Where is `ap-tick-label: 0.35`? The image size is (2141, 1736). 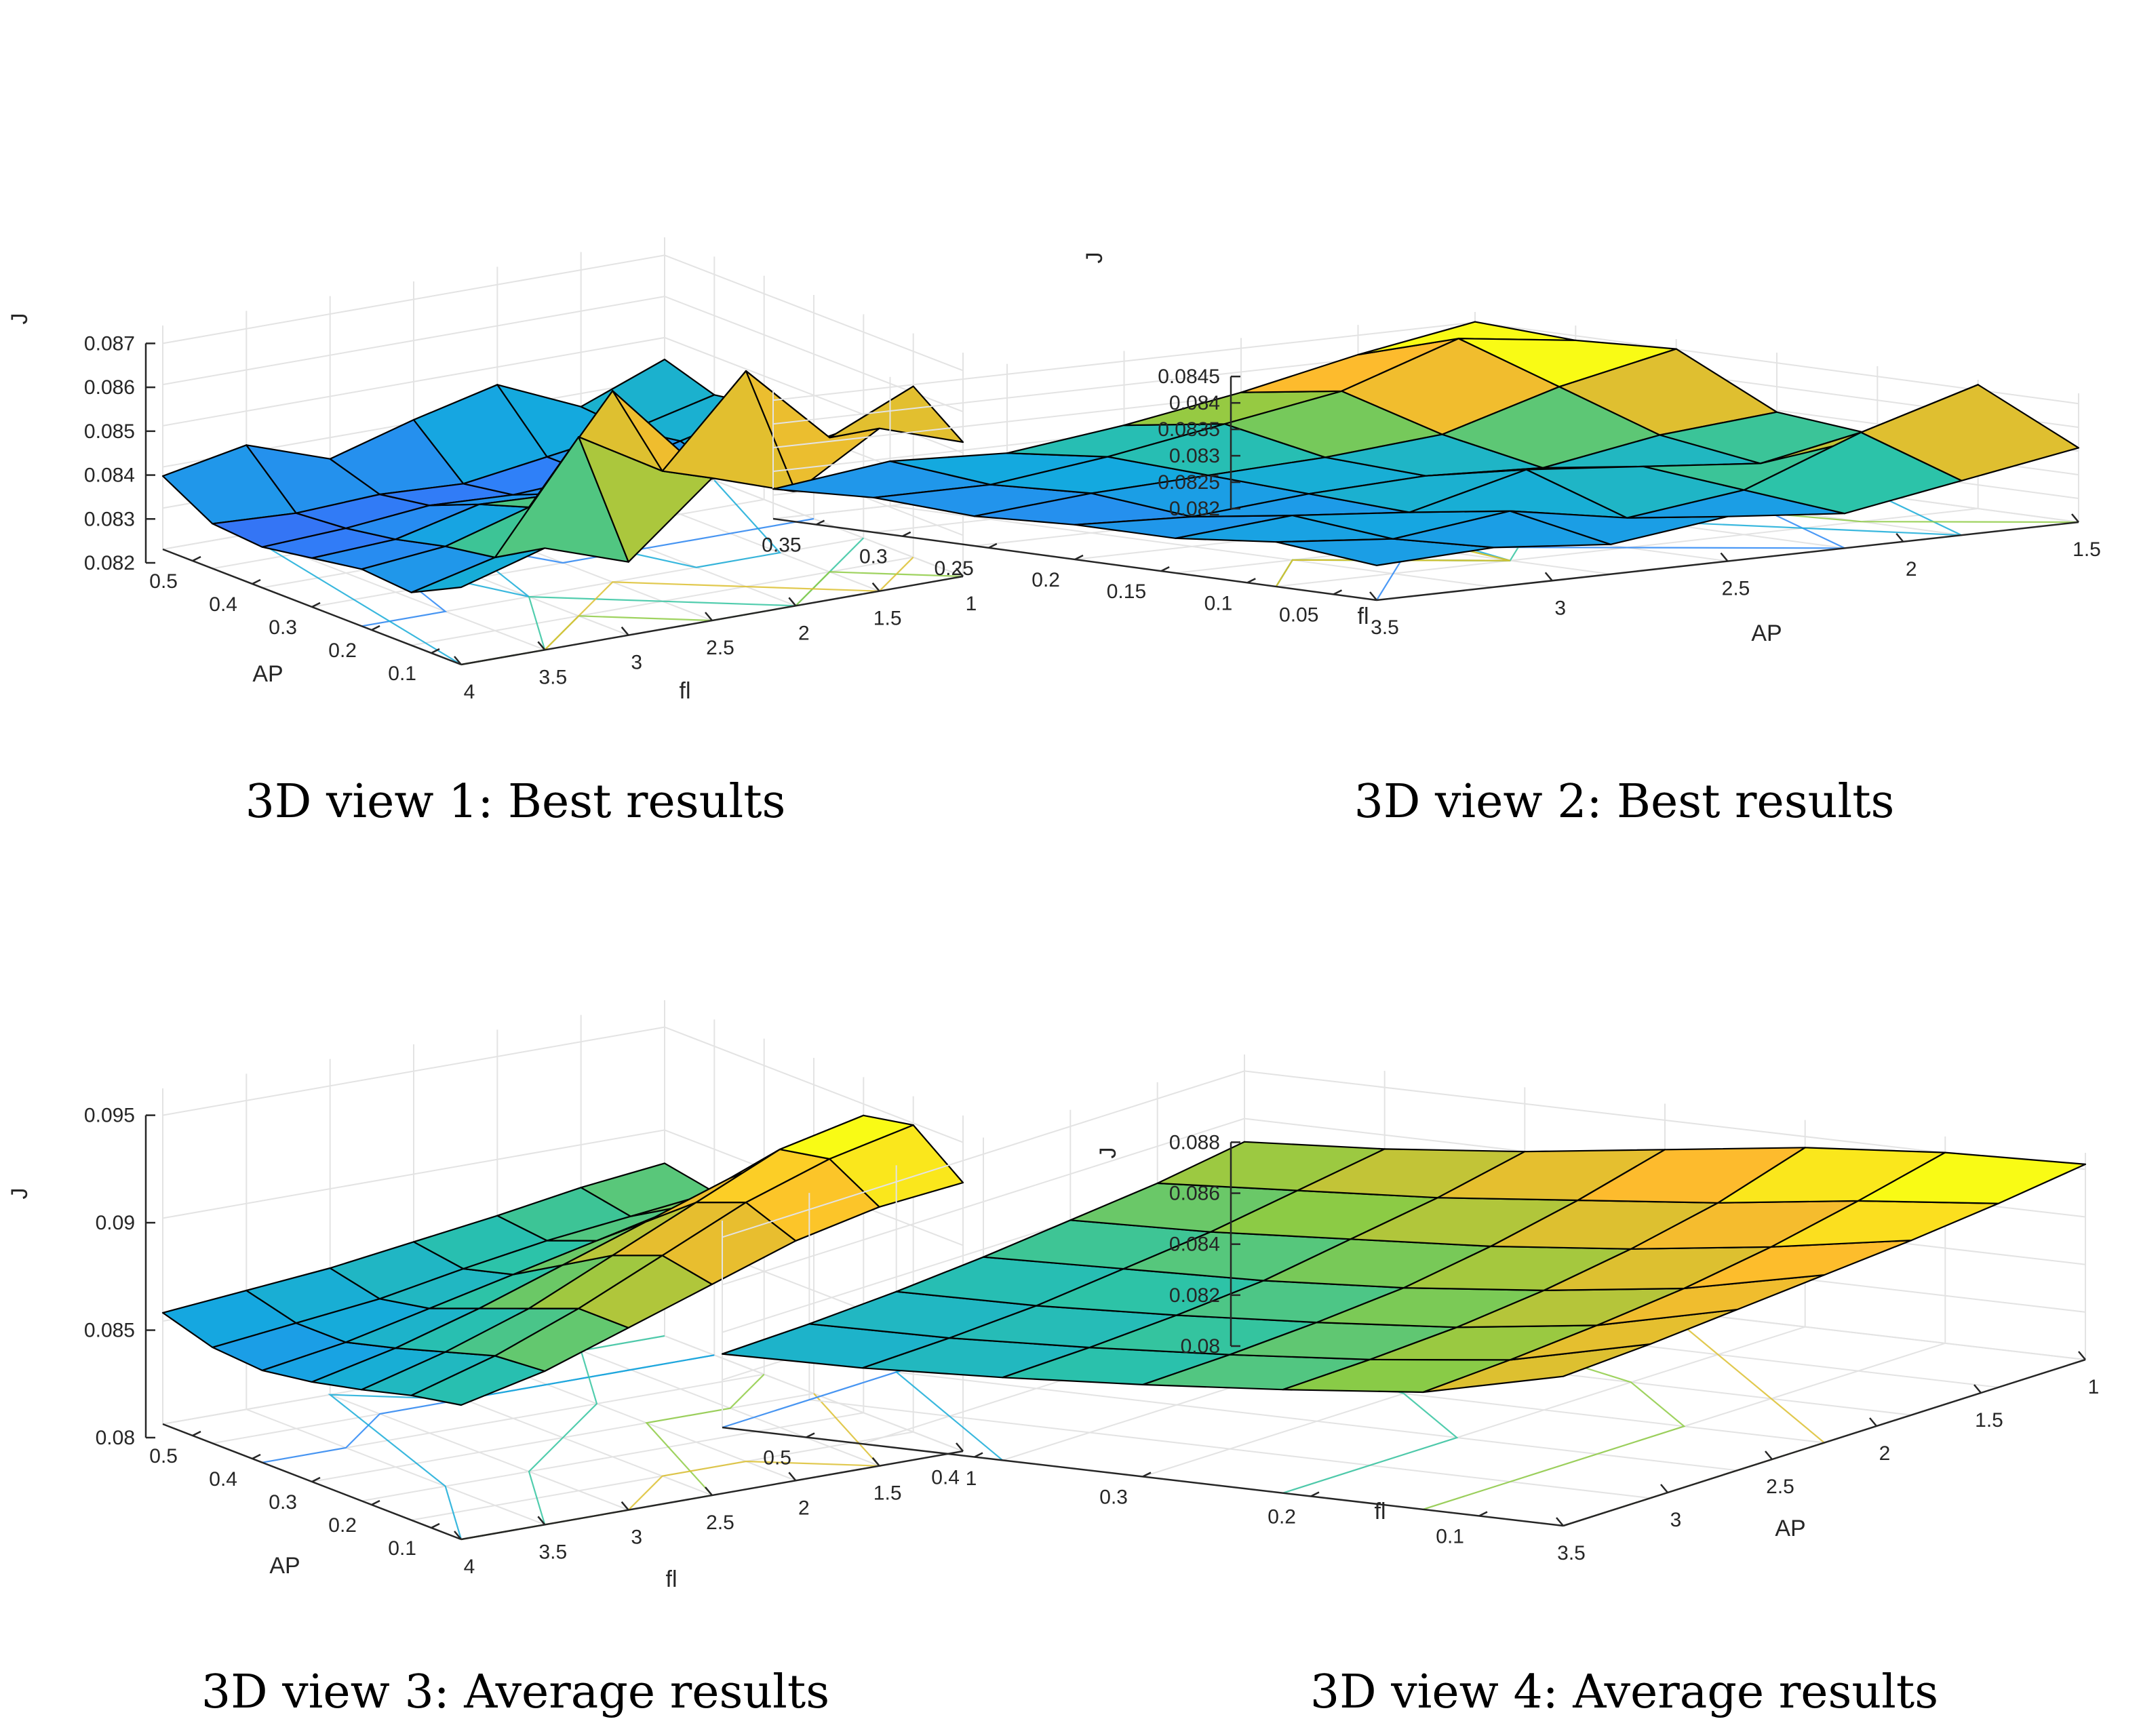
ap-tick-label: 0.35 is located at coordinates (781, 545).